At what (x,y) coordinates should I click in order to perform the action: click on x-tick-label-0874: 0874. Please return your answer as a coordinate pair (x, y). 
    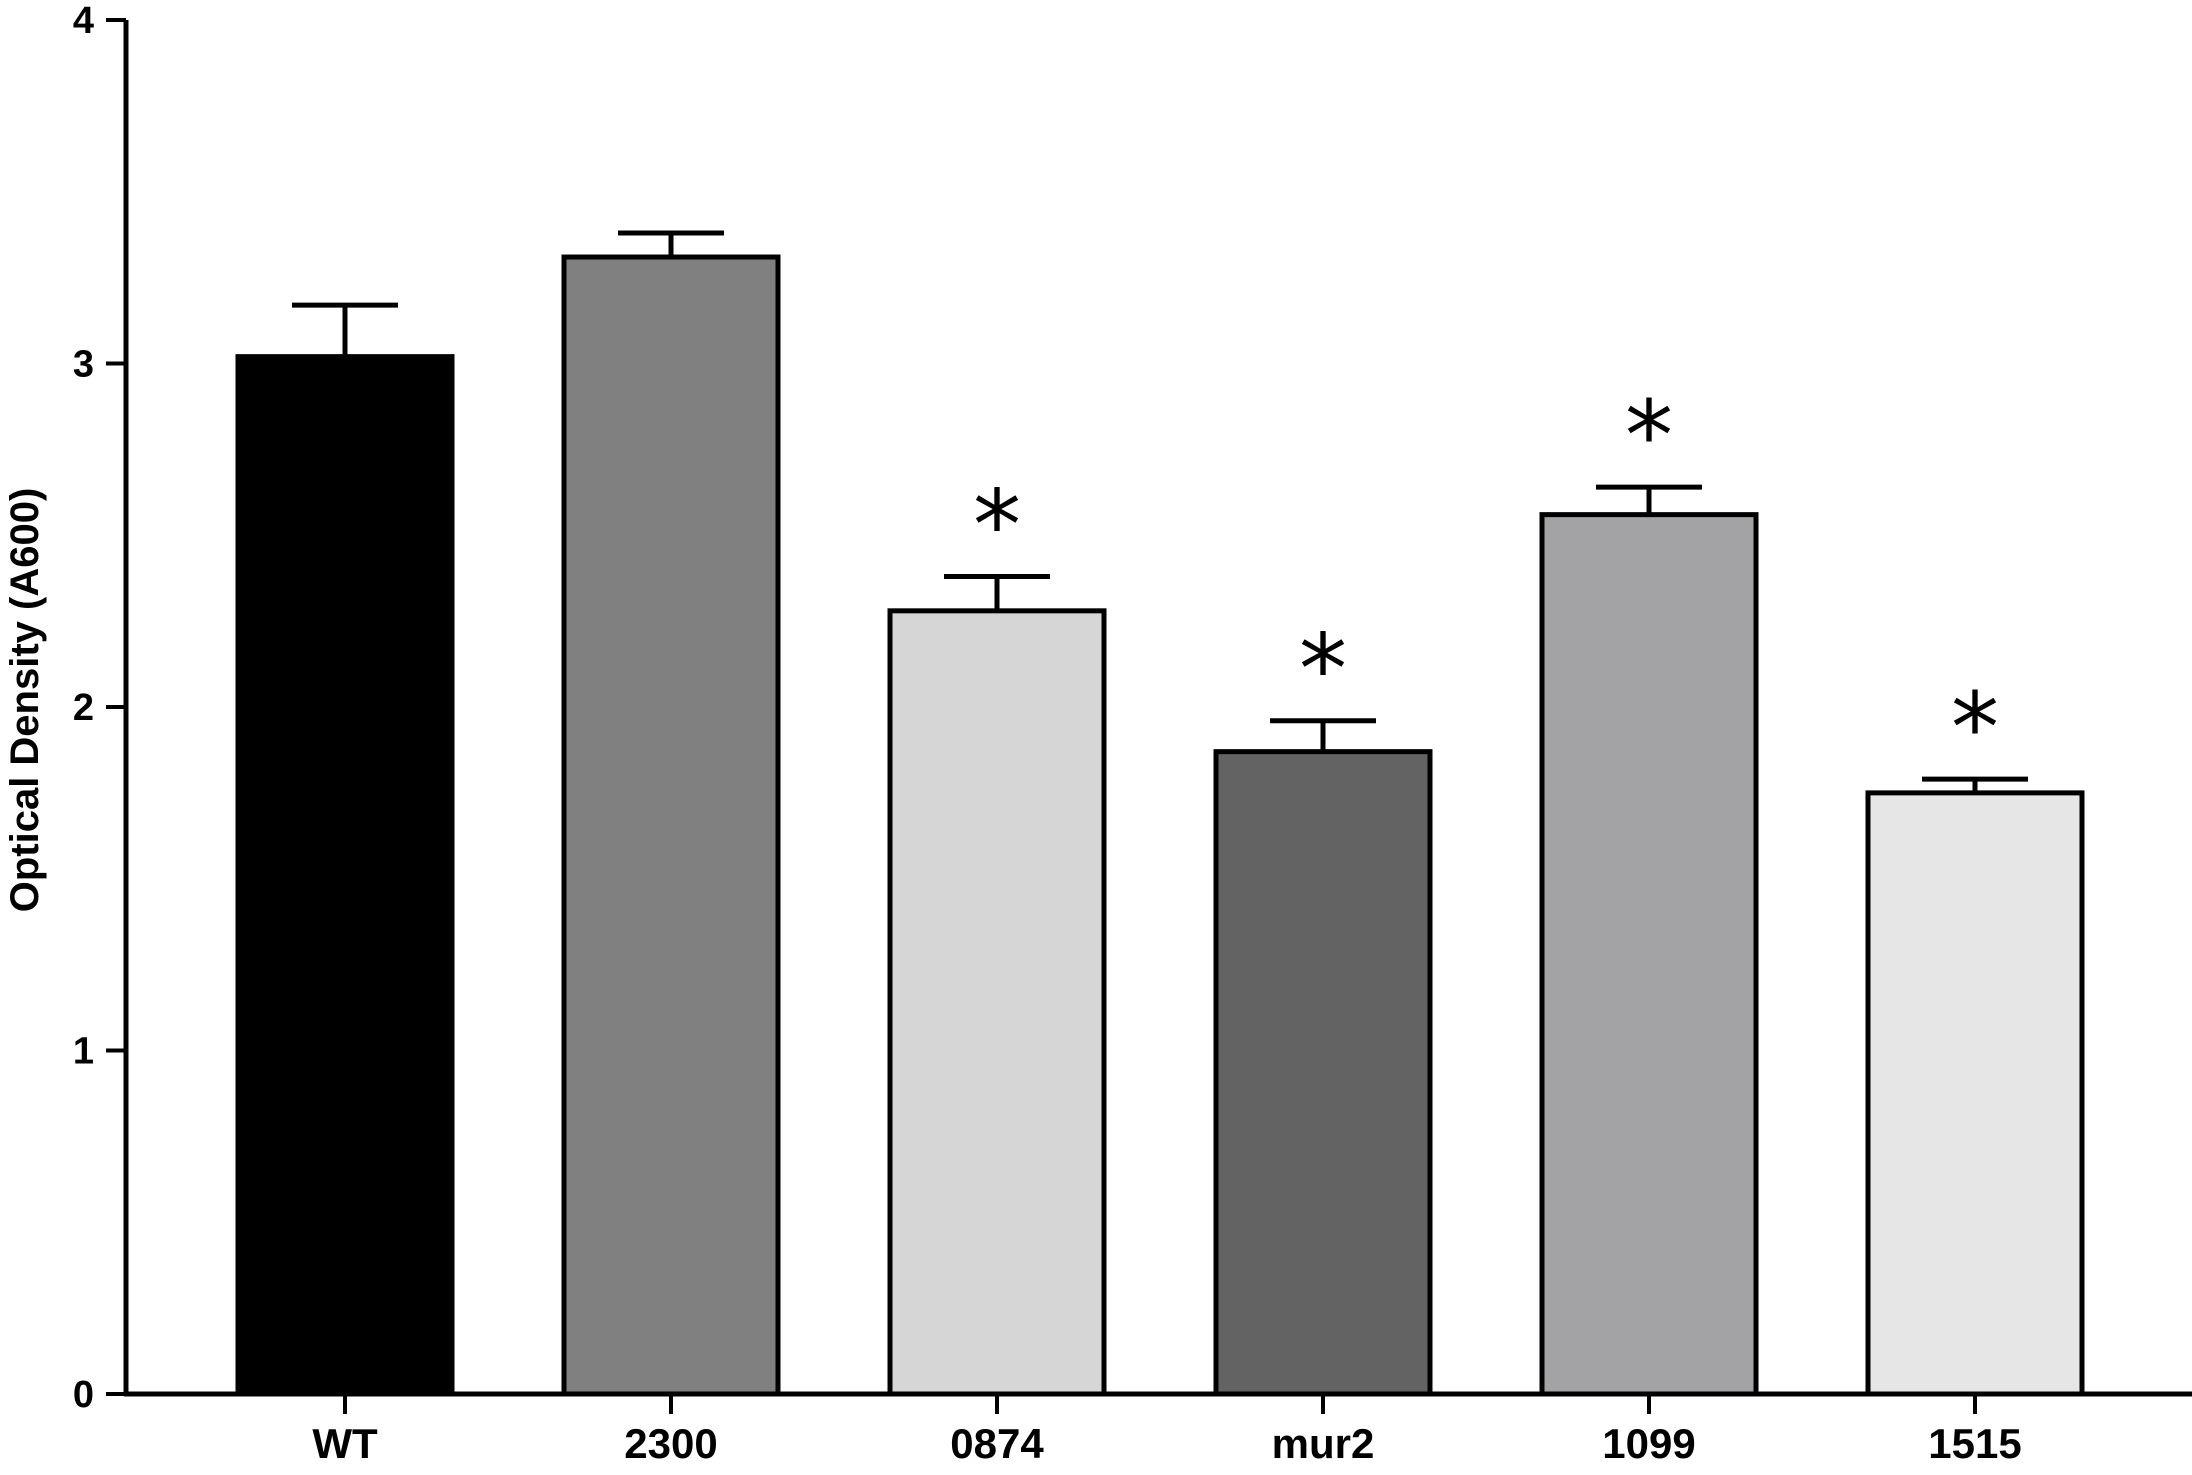
    Looking at the image, I should click on (997, 1443).